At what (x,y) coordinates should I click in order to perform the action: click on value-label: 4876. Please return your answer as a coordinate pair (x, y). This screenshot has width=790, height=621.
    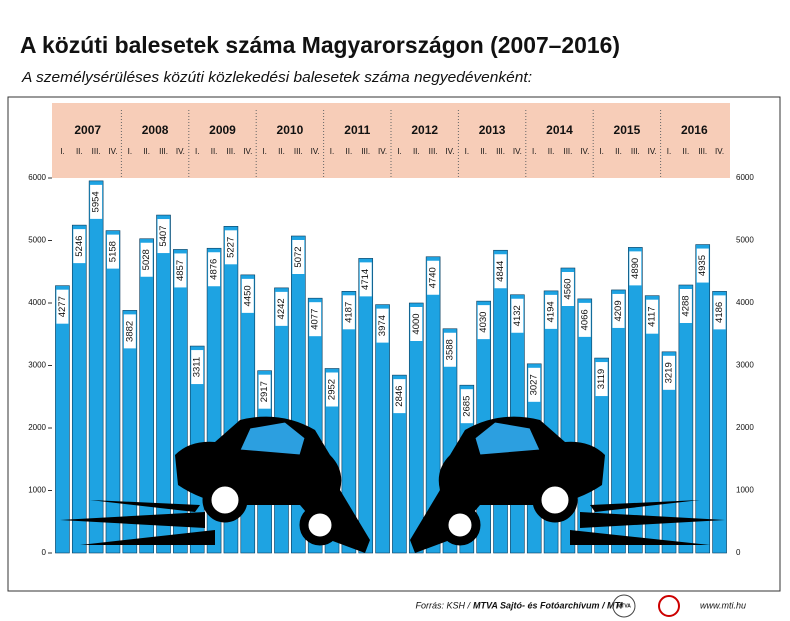
    Looking at the image, I should click on (214, 269).